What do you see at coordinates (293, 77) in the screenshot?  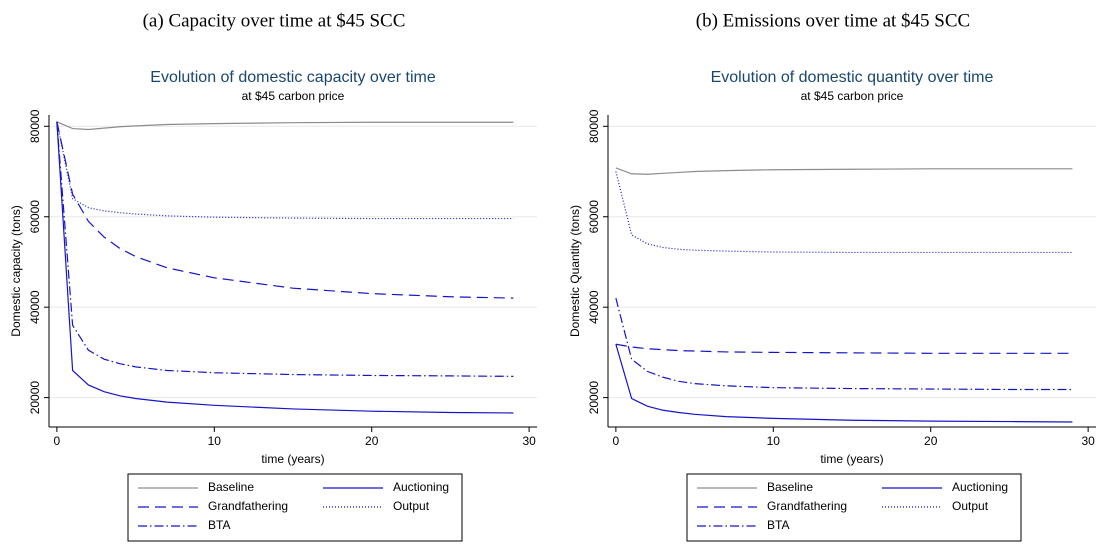 I see `chart-title: Evolution of domestic capacity over time` at bounding box center [293, 77].